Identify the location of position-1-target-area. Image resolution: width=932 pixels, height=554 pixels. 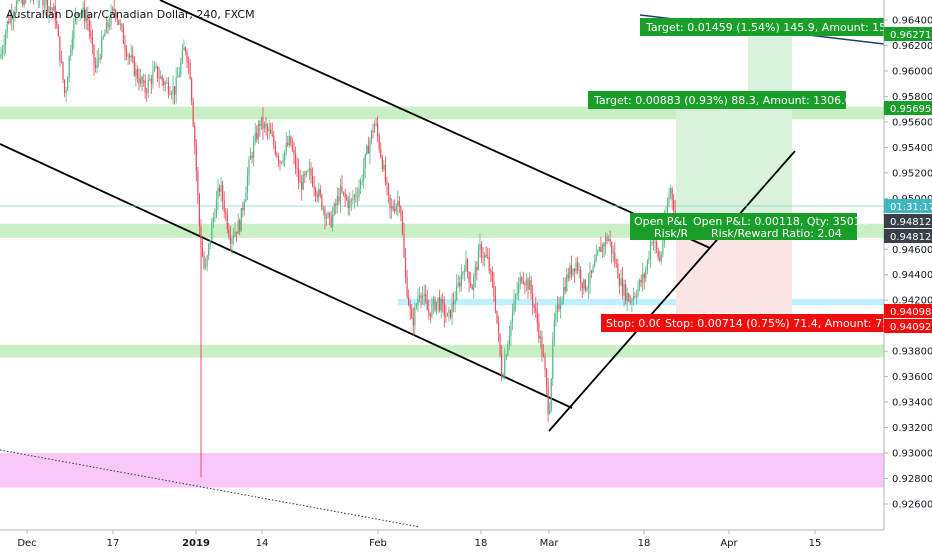
(712, 166).